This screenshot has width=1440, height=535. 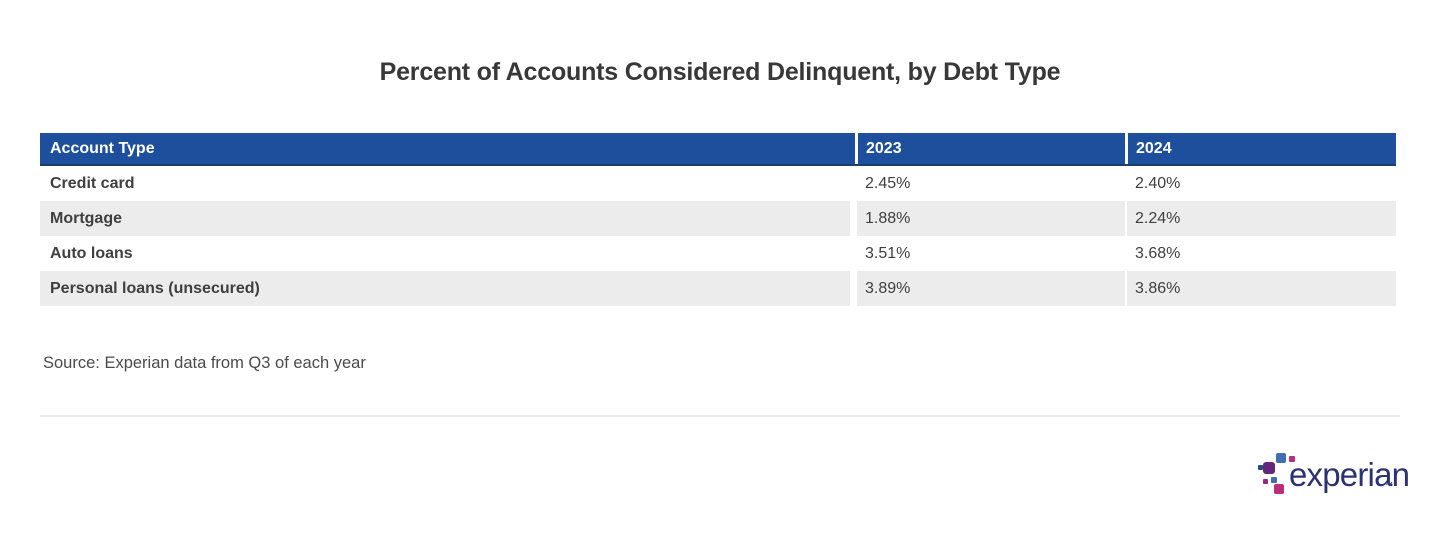 What do you see at coordinates (447, 218) in the screenshot?
I see `row-label: Mortgage` at bounding box center [447, 218].